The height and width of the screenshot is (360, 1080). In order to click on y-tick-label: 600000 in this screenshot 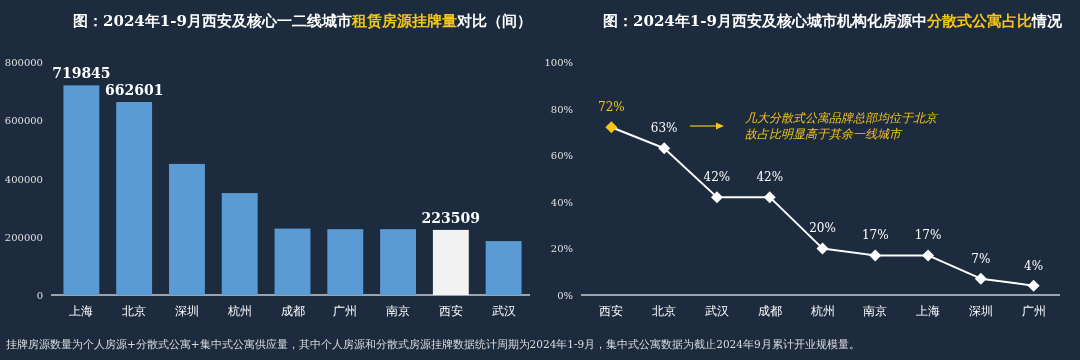, I will do `click(23, 121)`.